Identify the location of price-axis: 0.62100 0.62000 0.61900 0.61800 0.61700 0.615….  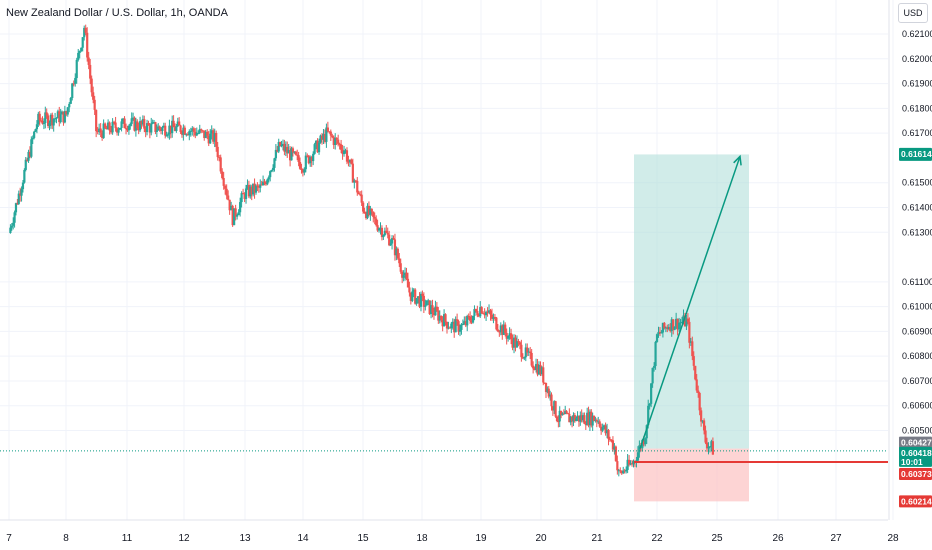
(910, 260).